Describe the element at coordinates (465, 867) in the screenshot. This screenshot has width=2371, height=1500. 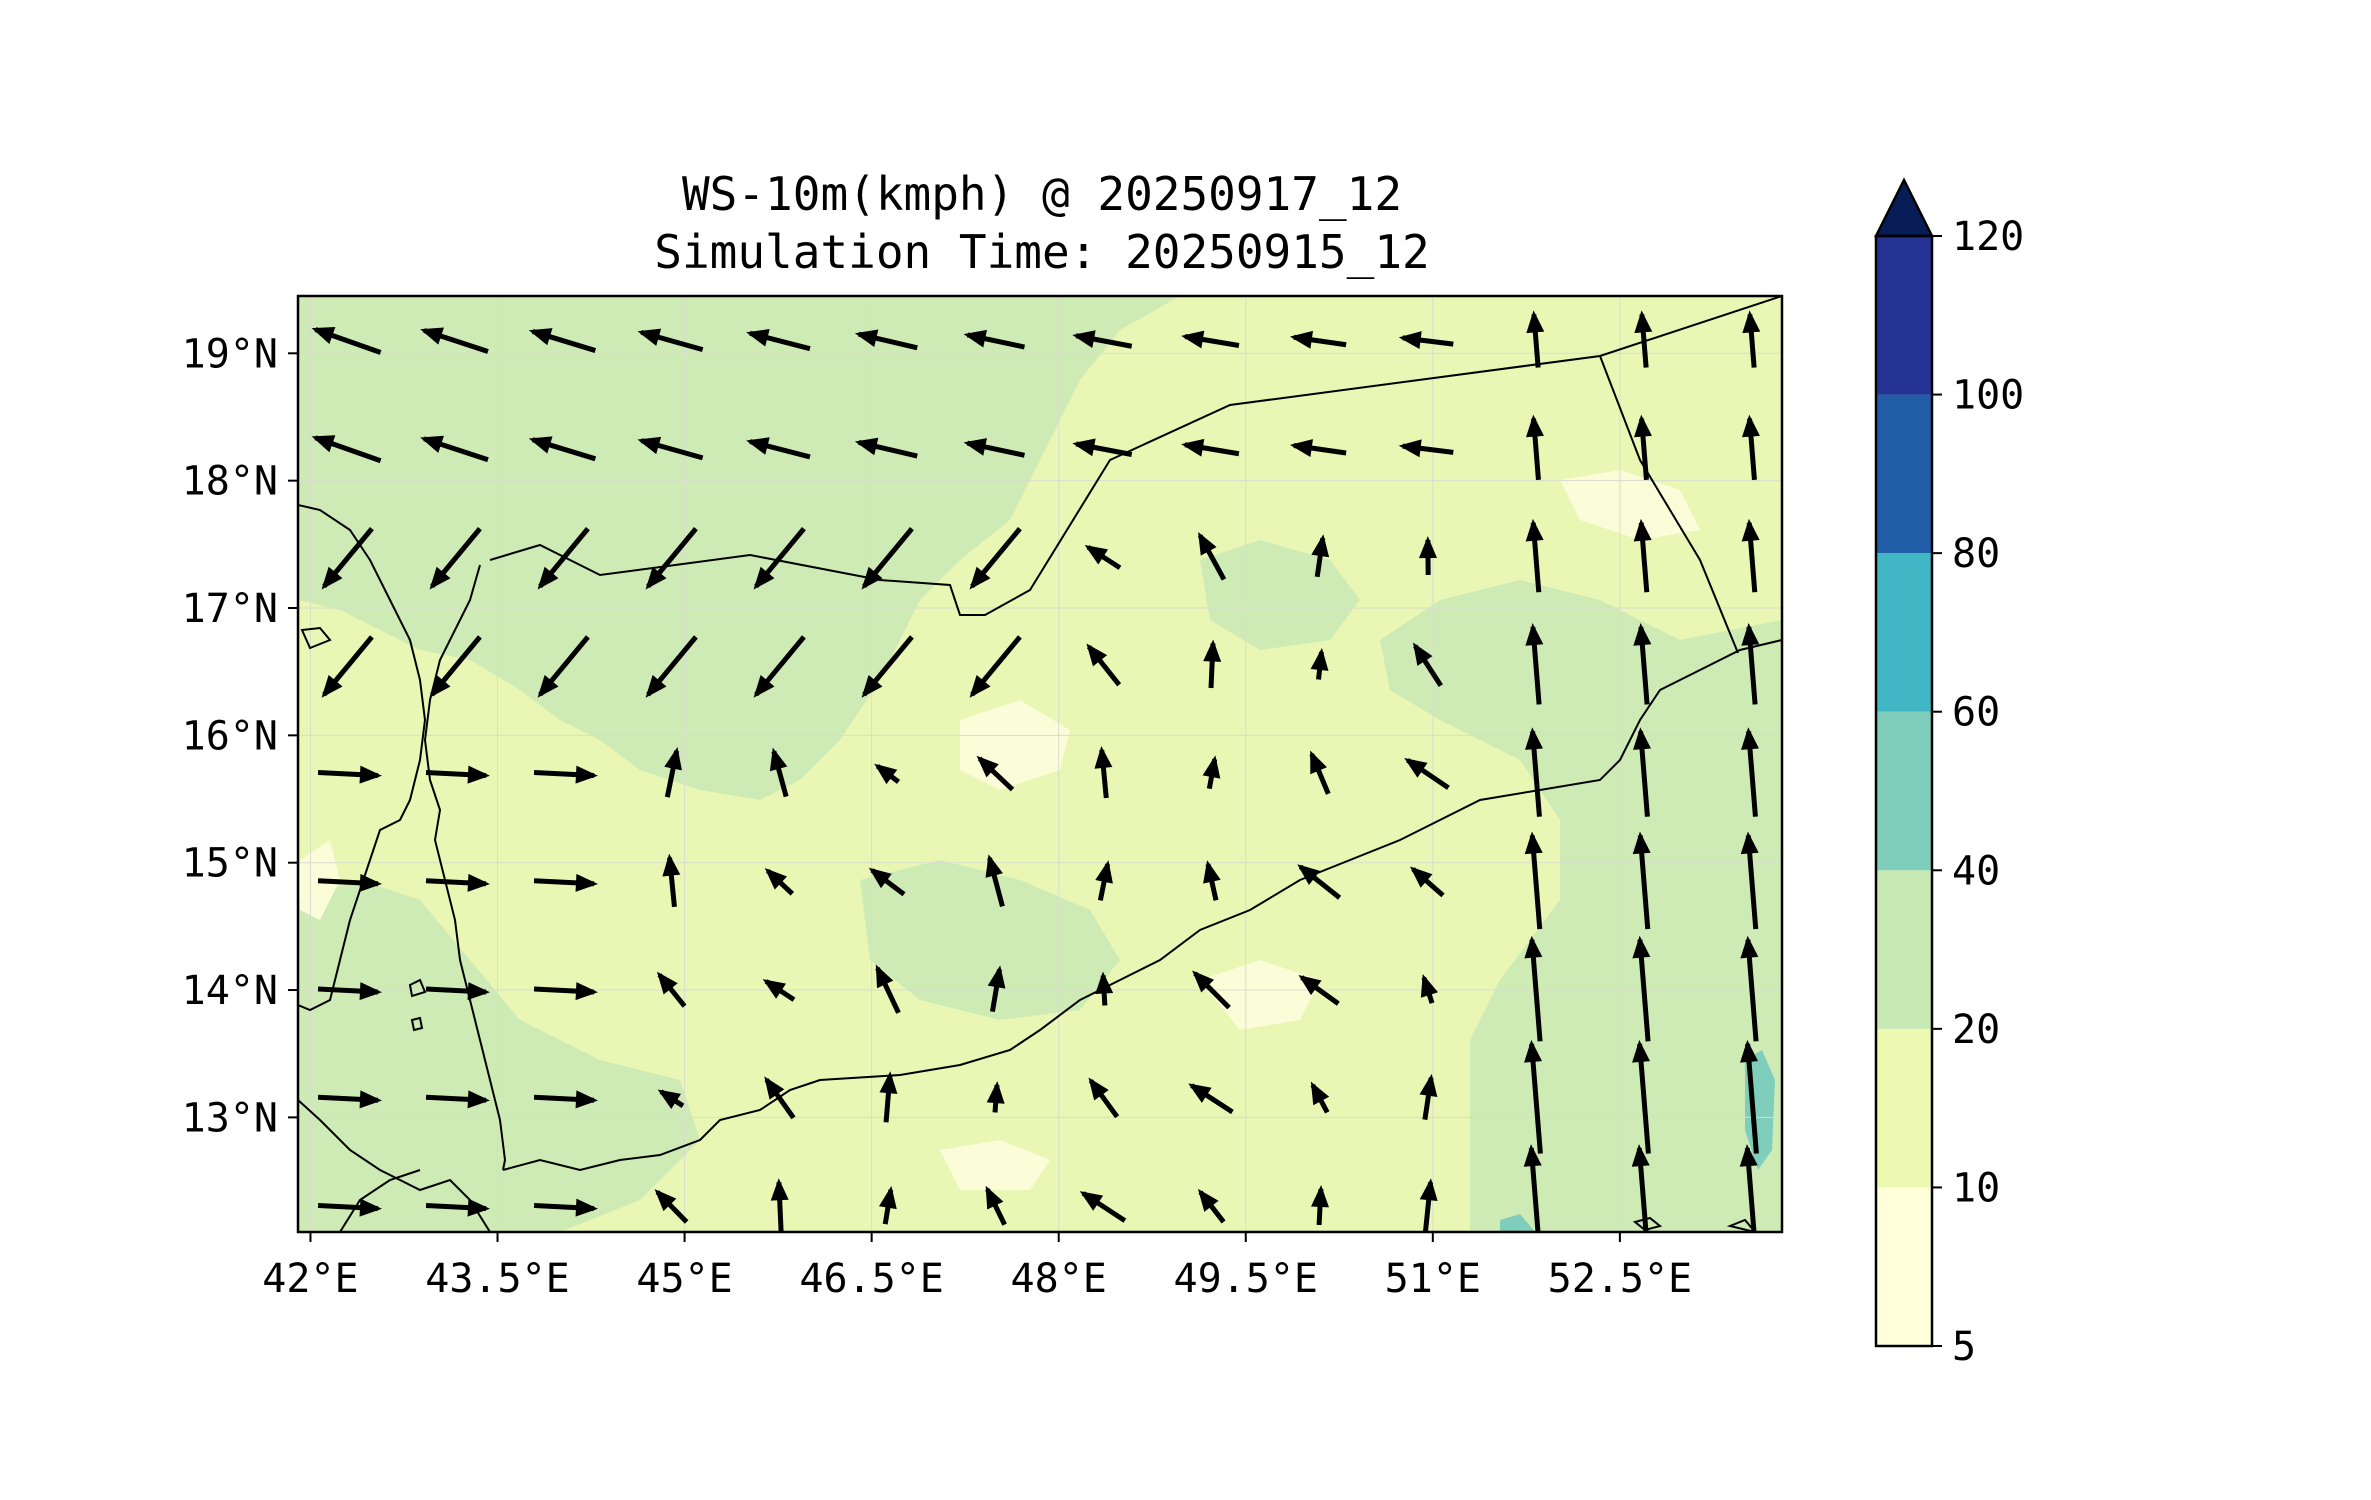
I see `coast-red-sea-east` at that location.